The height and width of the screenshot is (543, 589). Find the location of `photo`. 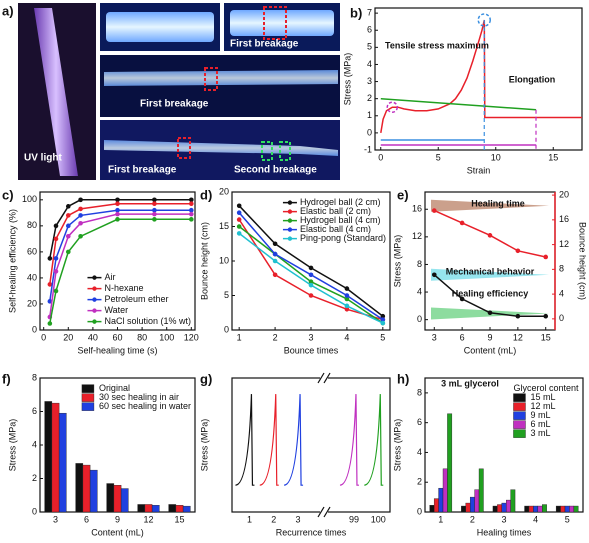

photo is located at coordinates (220, 86).